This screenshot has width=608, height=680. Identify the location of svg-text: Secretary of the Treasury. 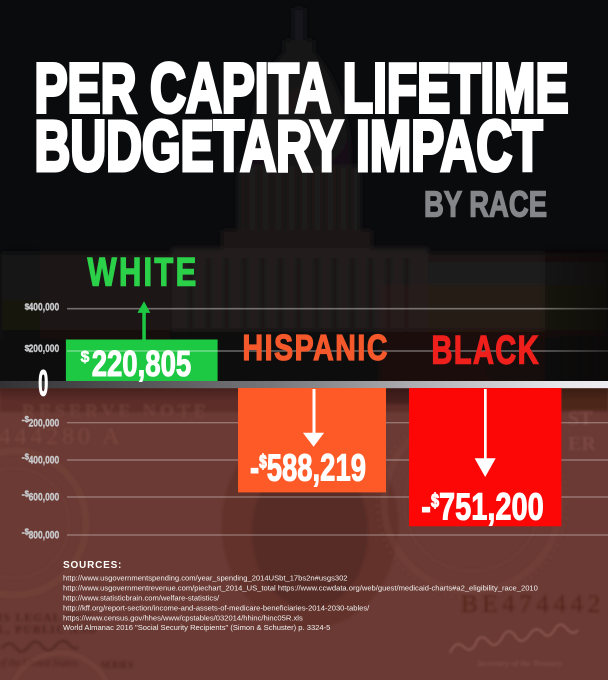
(520, 663).